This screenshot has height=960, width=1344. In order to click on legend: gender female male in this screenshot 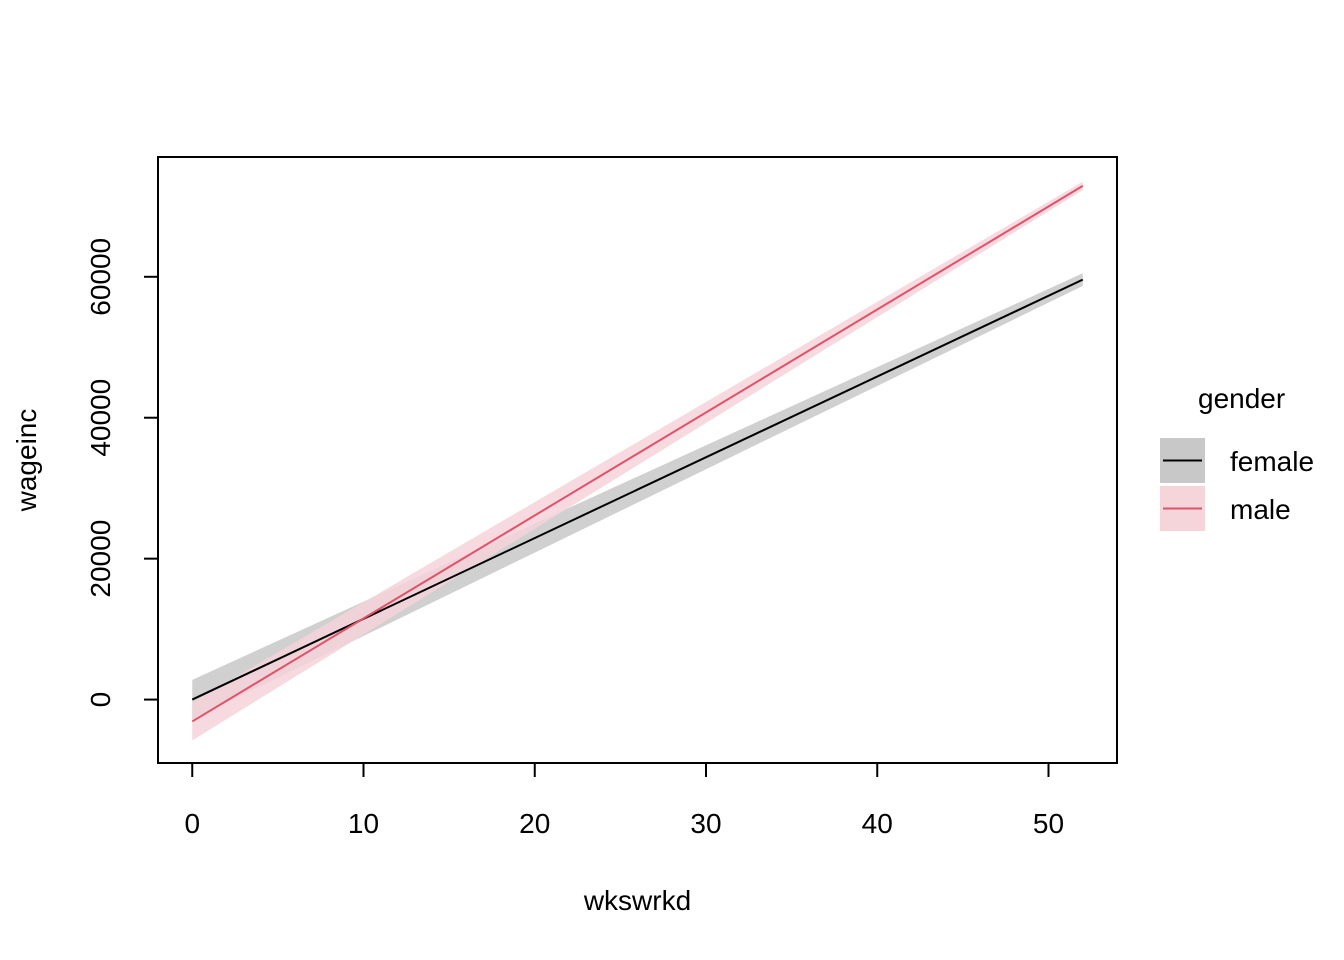, I will do `click(1237, 457)`.